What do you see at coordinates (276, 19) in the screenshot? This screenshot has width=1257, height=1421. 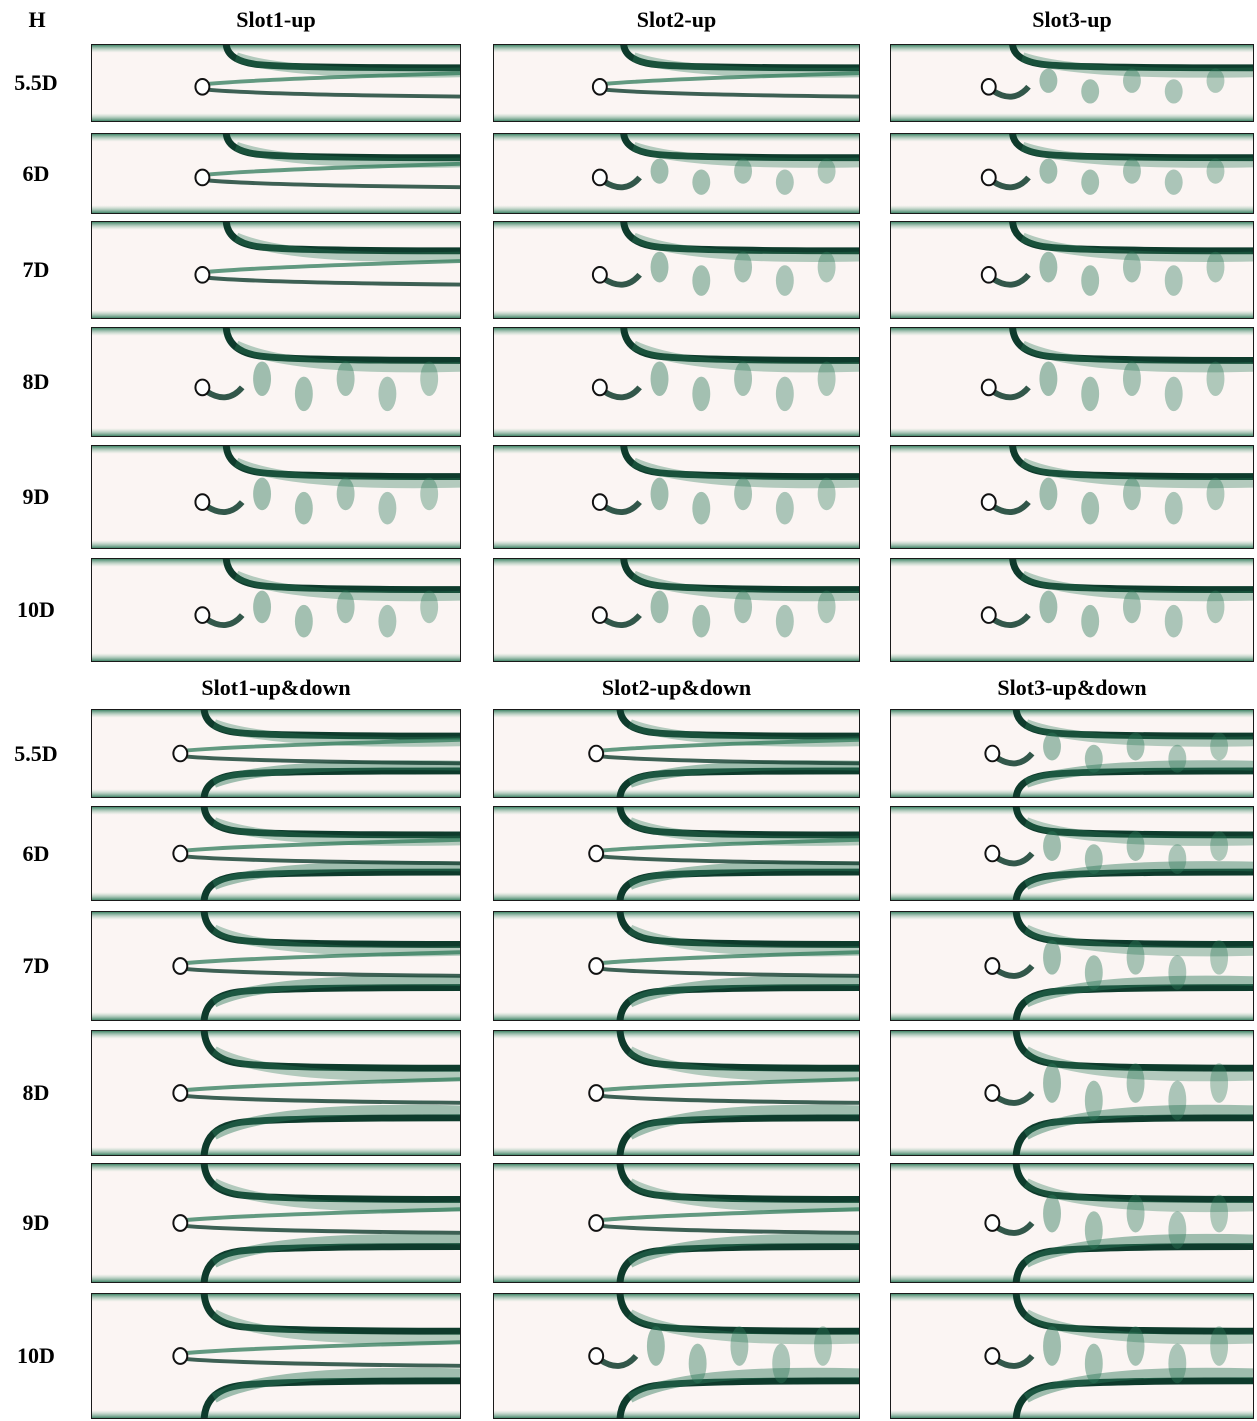 I see `column-title-top-1: Slot1-up` at bounding box center [276, 19].